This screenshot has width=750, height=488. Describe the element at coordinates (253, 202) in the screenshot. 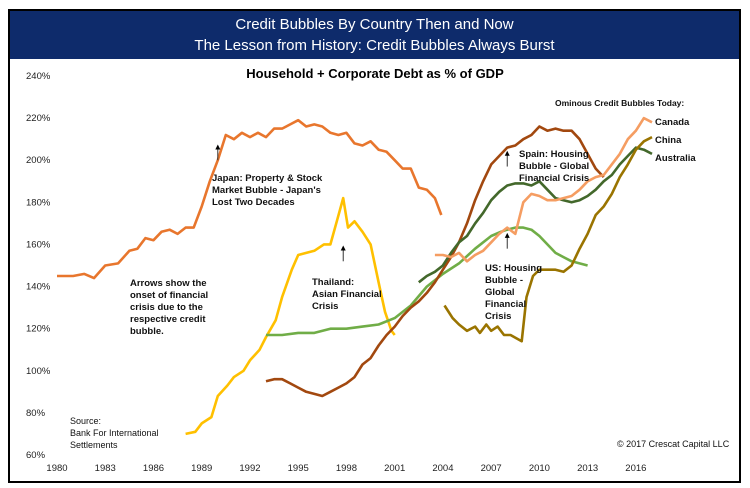

I see `annotation-line: Lost Two Decades` at that location.